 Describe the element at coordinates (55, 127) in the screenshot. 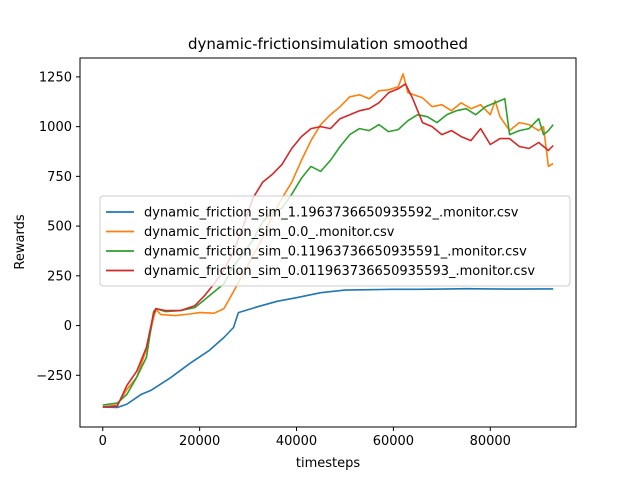

I see `y-tick-label: 1000` at that location.